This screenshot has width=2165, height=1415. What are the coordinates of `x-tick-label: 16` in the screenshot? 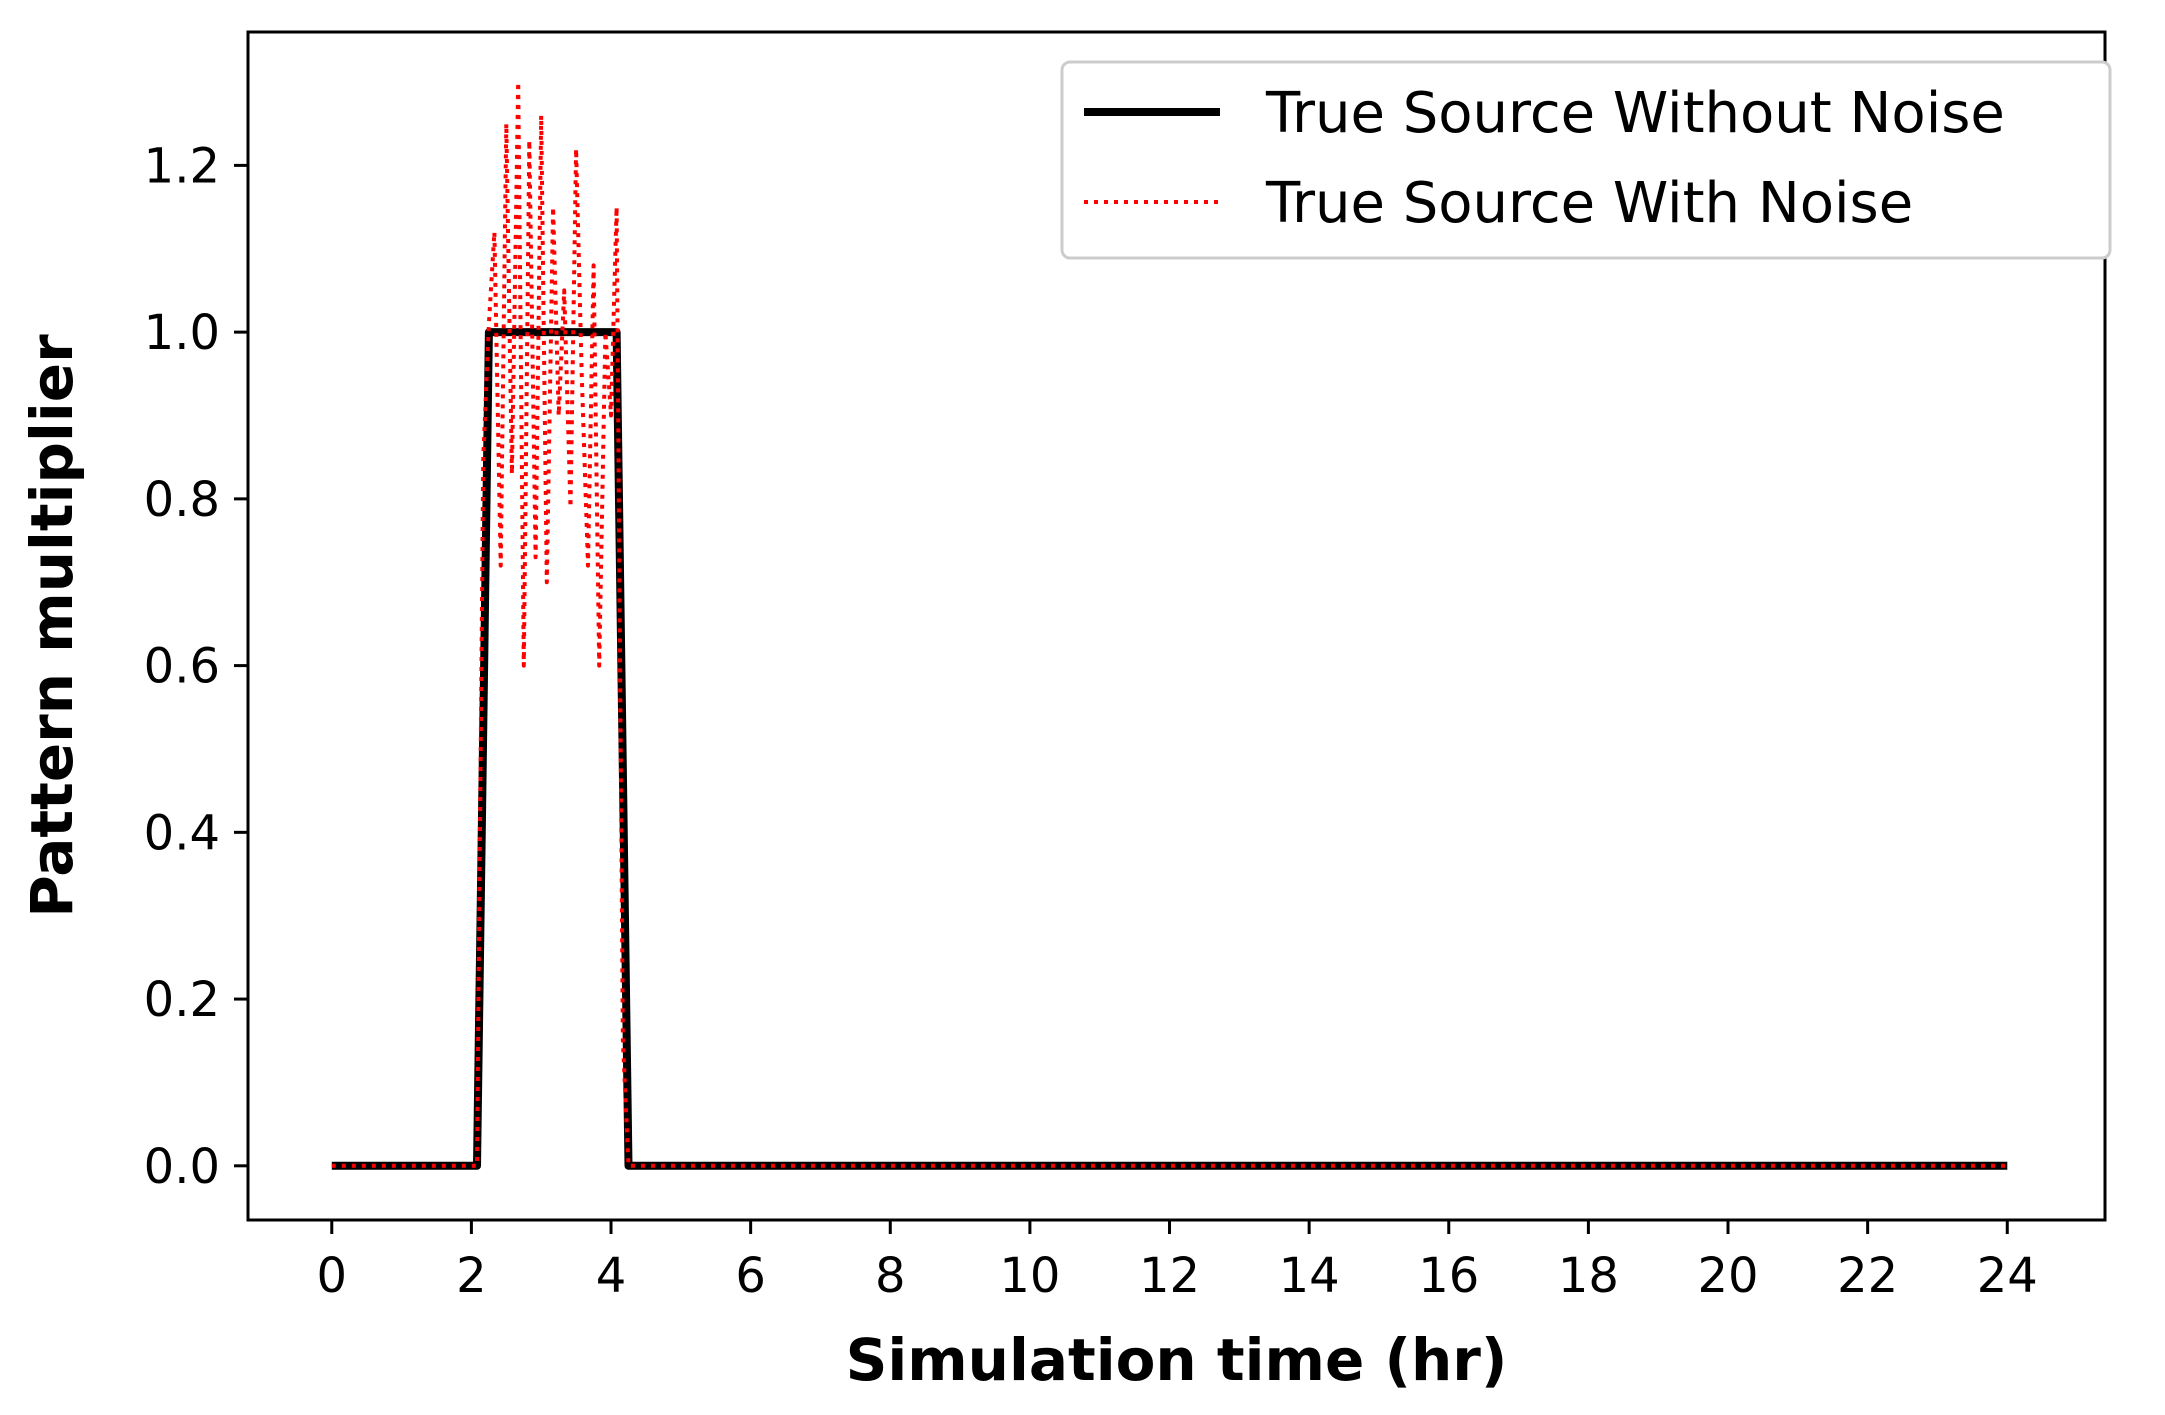 It's located at (1448, 1276).